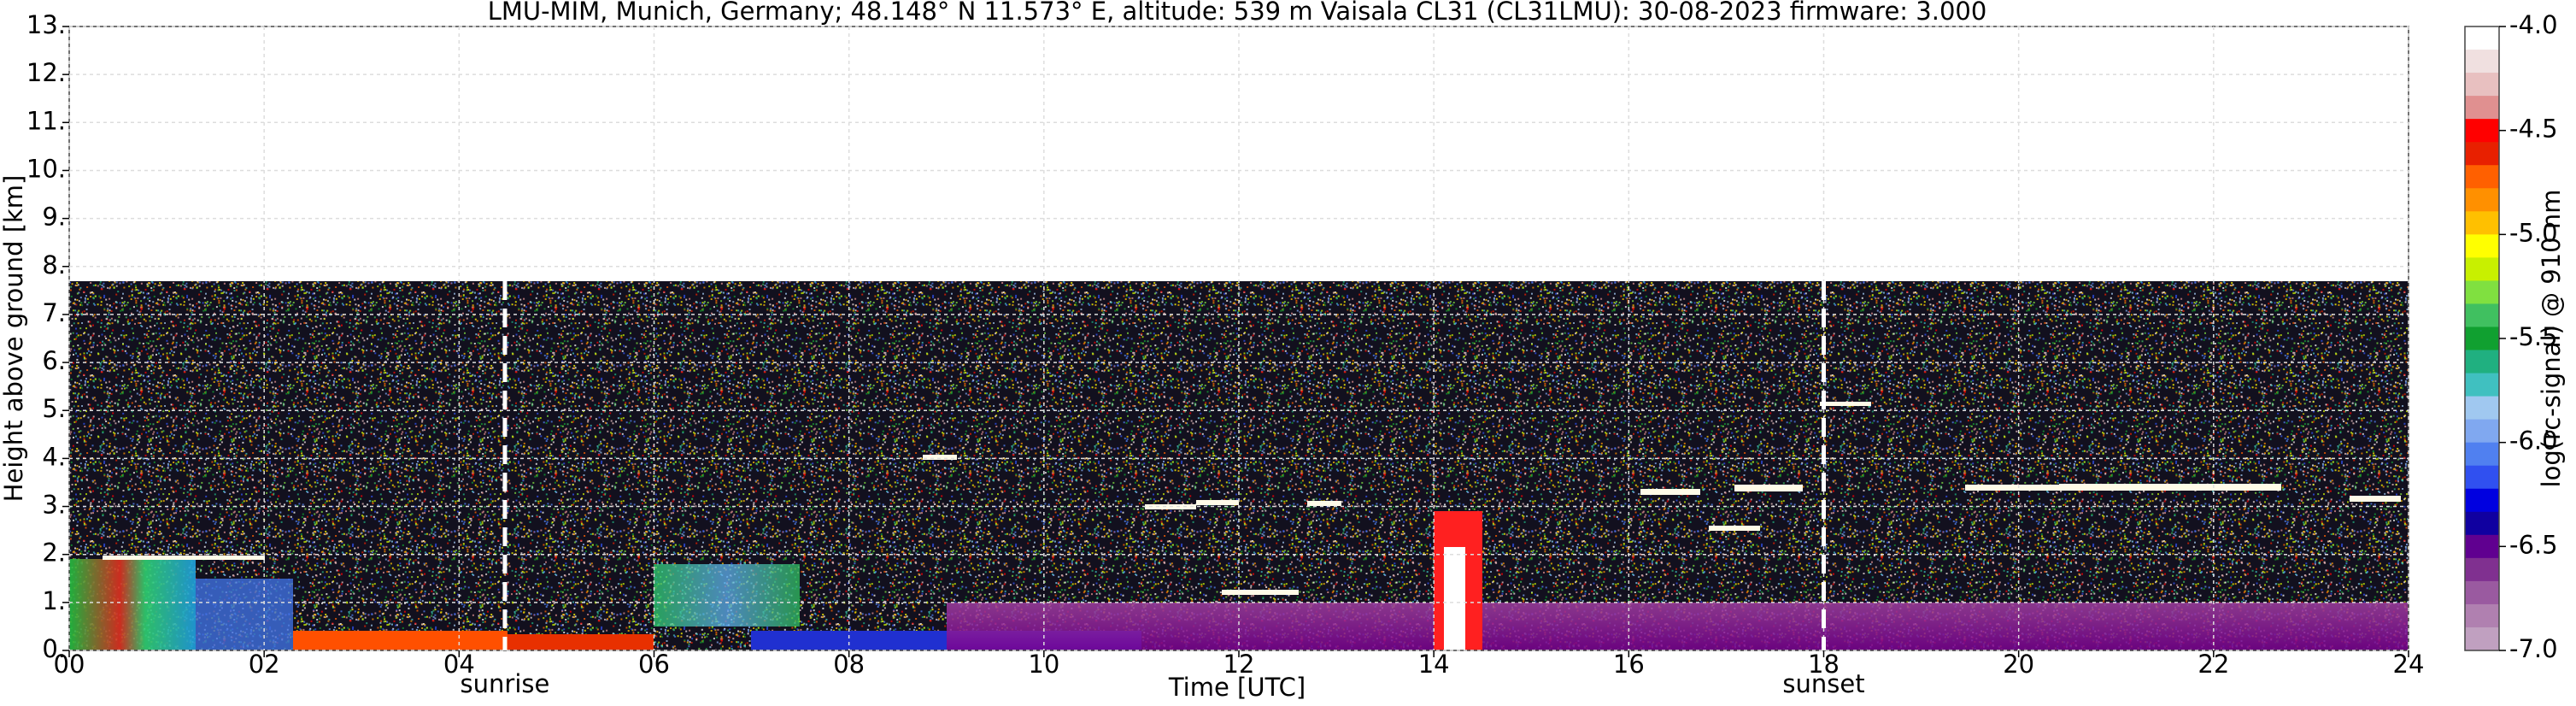  I want to click on y-tick-label: 8., so click(54, 264).